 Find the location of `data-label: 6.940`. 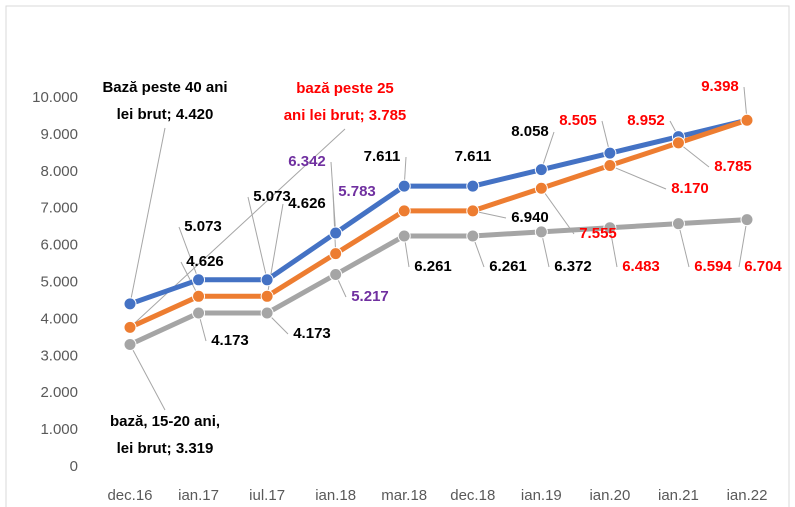

data-label: 6.940 is located at coordinates (530, 217).